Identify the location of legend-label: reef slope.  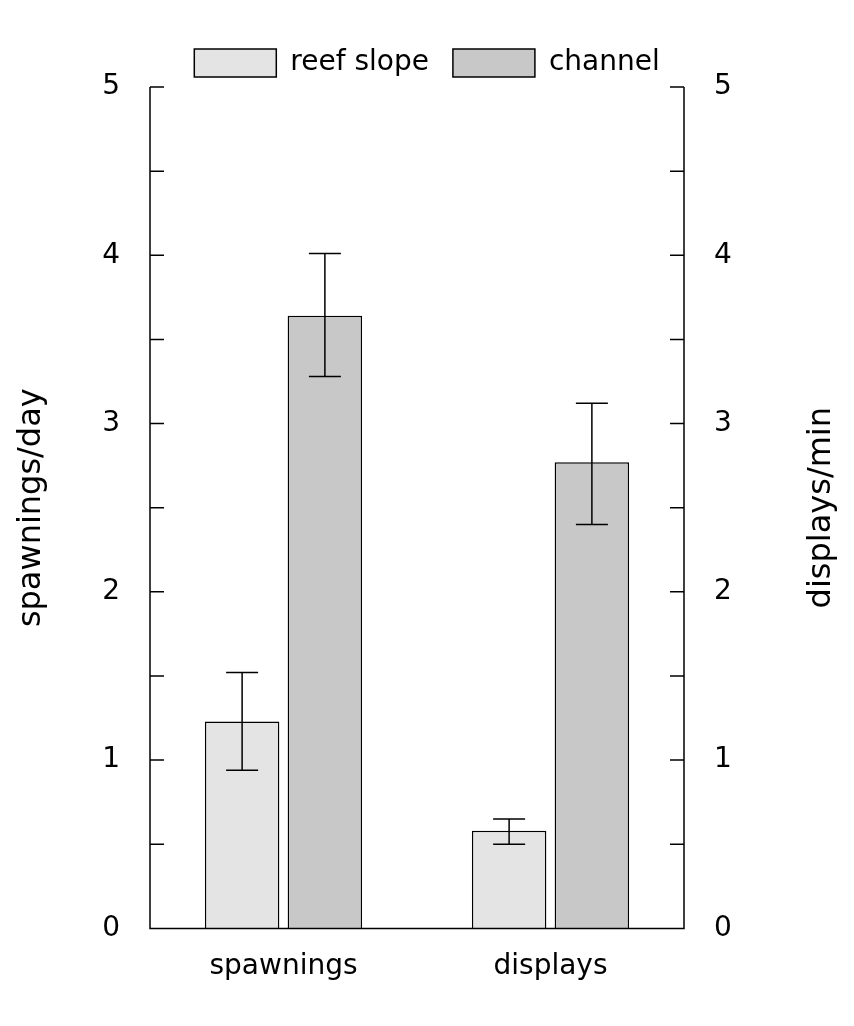
(359, 61).